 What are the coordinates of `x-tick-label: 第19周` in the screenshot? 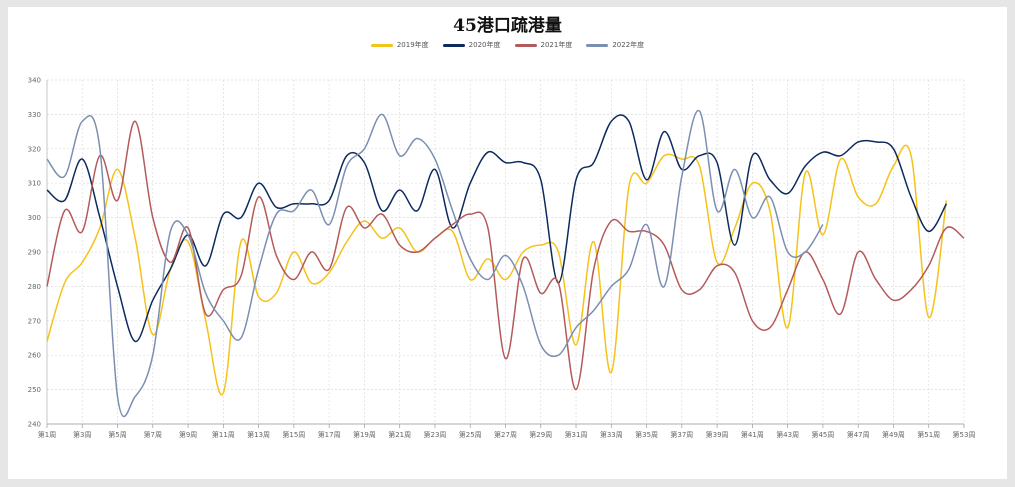 It's located at (364, 434).